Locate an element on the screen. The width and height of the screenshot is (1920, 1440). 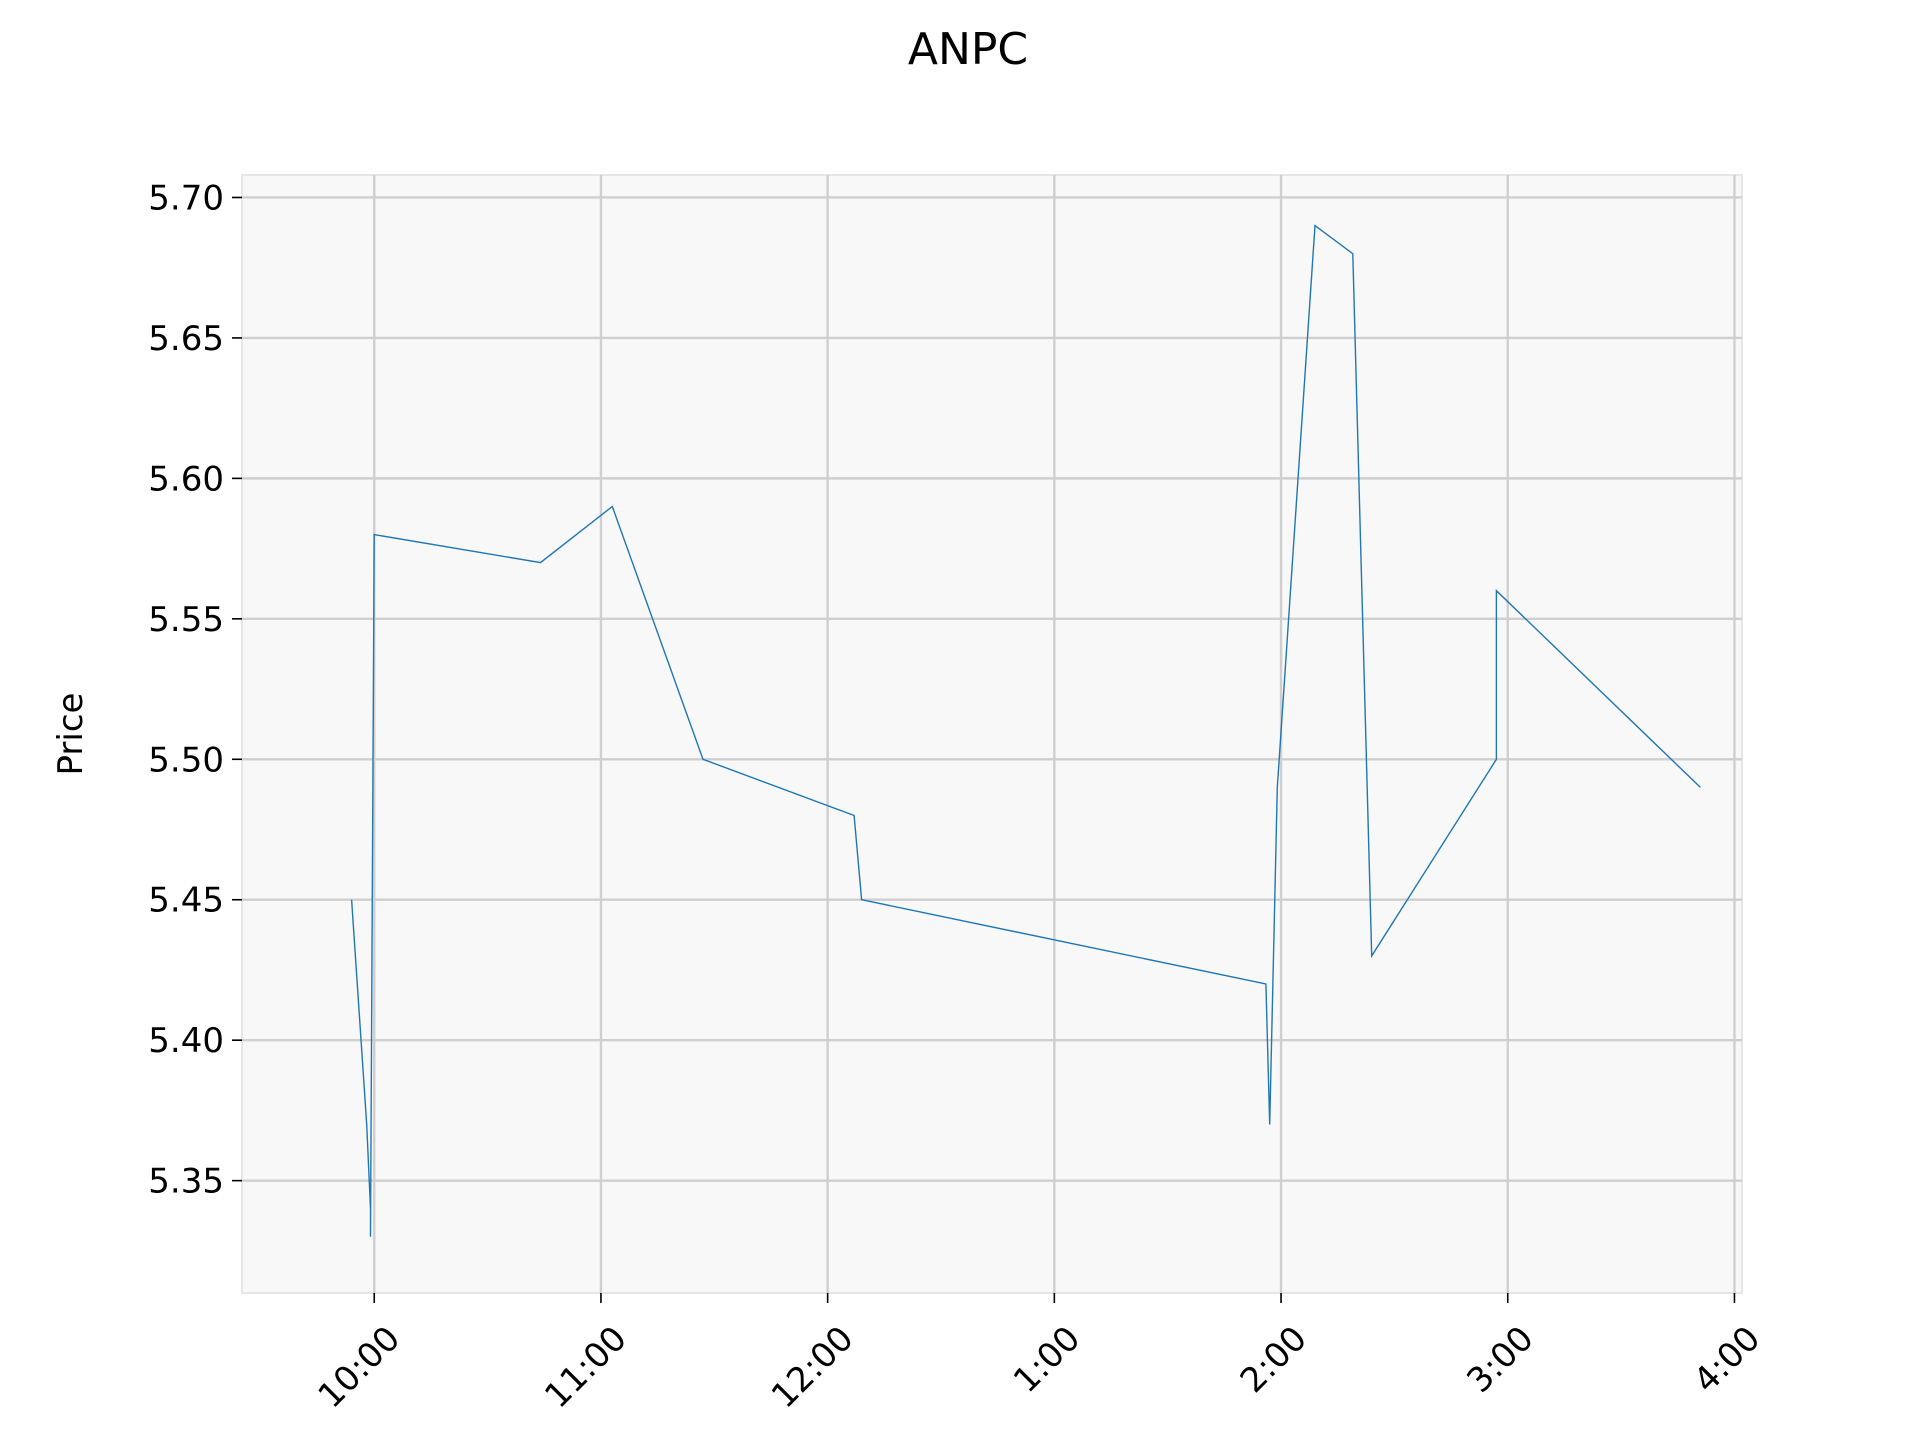
x-tick-label: 11:00 is located at coordinates (586, 1368).